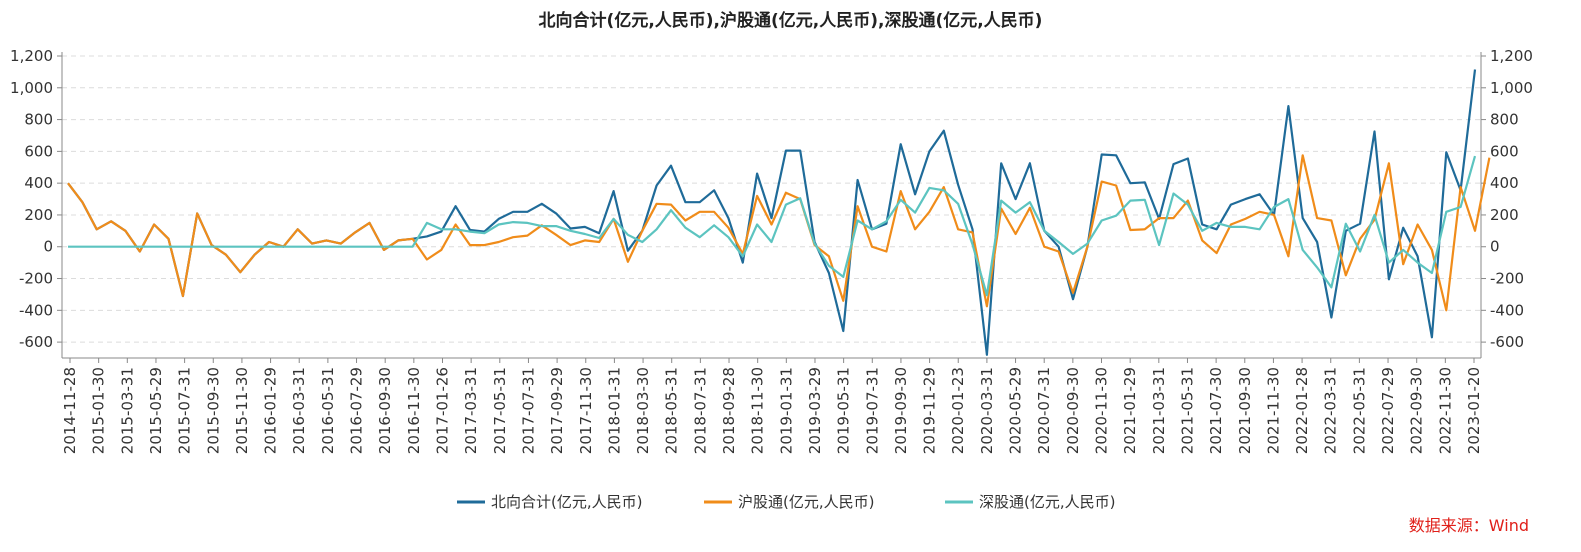 This screenshot has height=552, width=1581. Describe the element at coordinates (1495, 247) in the screenshot. I see `y-tick-label-right: 0` at that location.